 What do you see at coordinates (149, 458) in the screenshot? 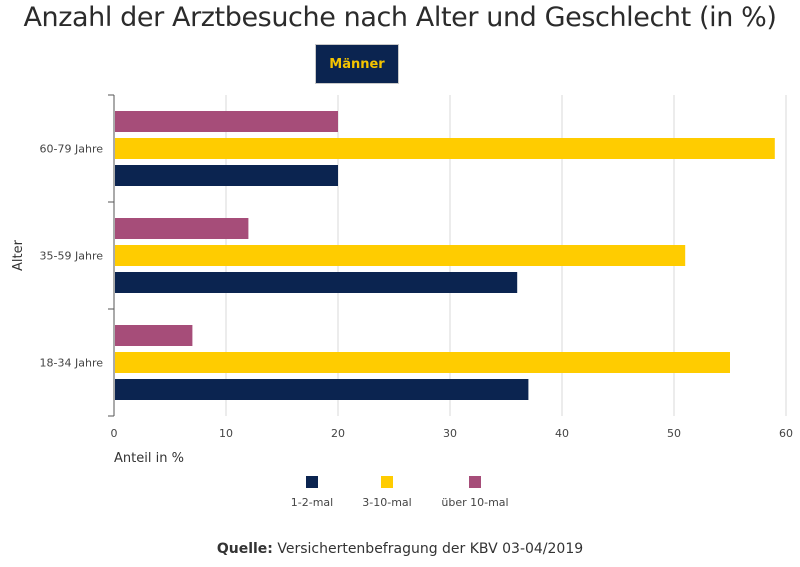
I see `x-axis-title: Anteil in %` at bounding box center [149, 458].